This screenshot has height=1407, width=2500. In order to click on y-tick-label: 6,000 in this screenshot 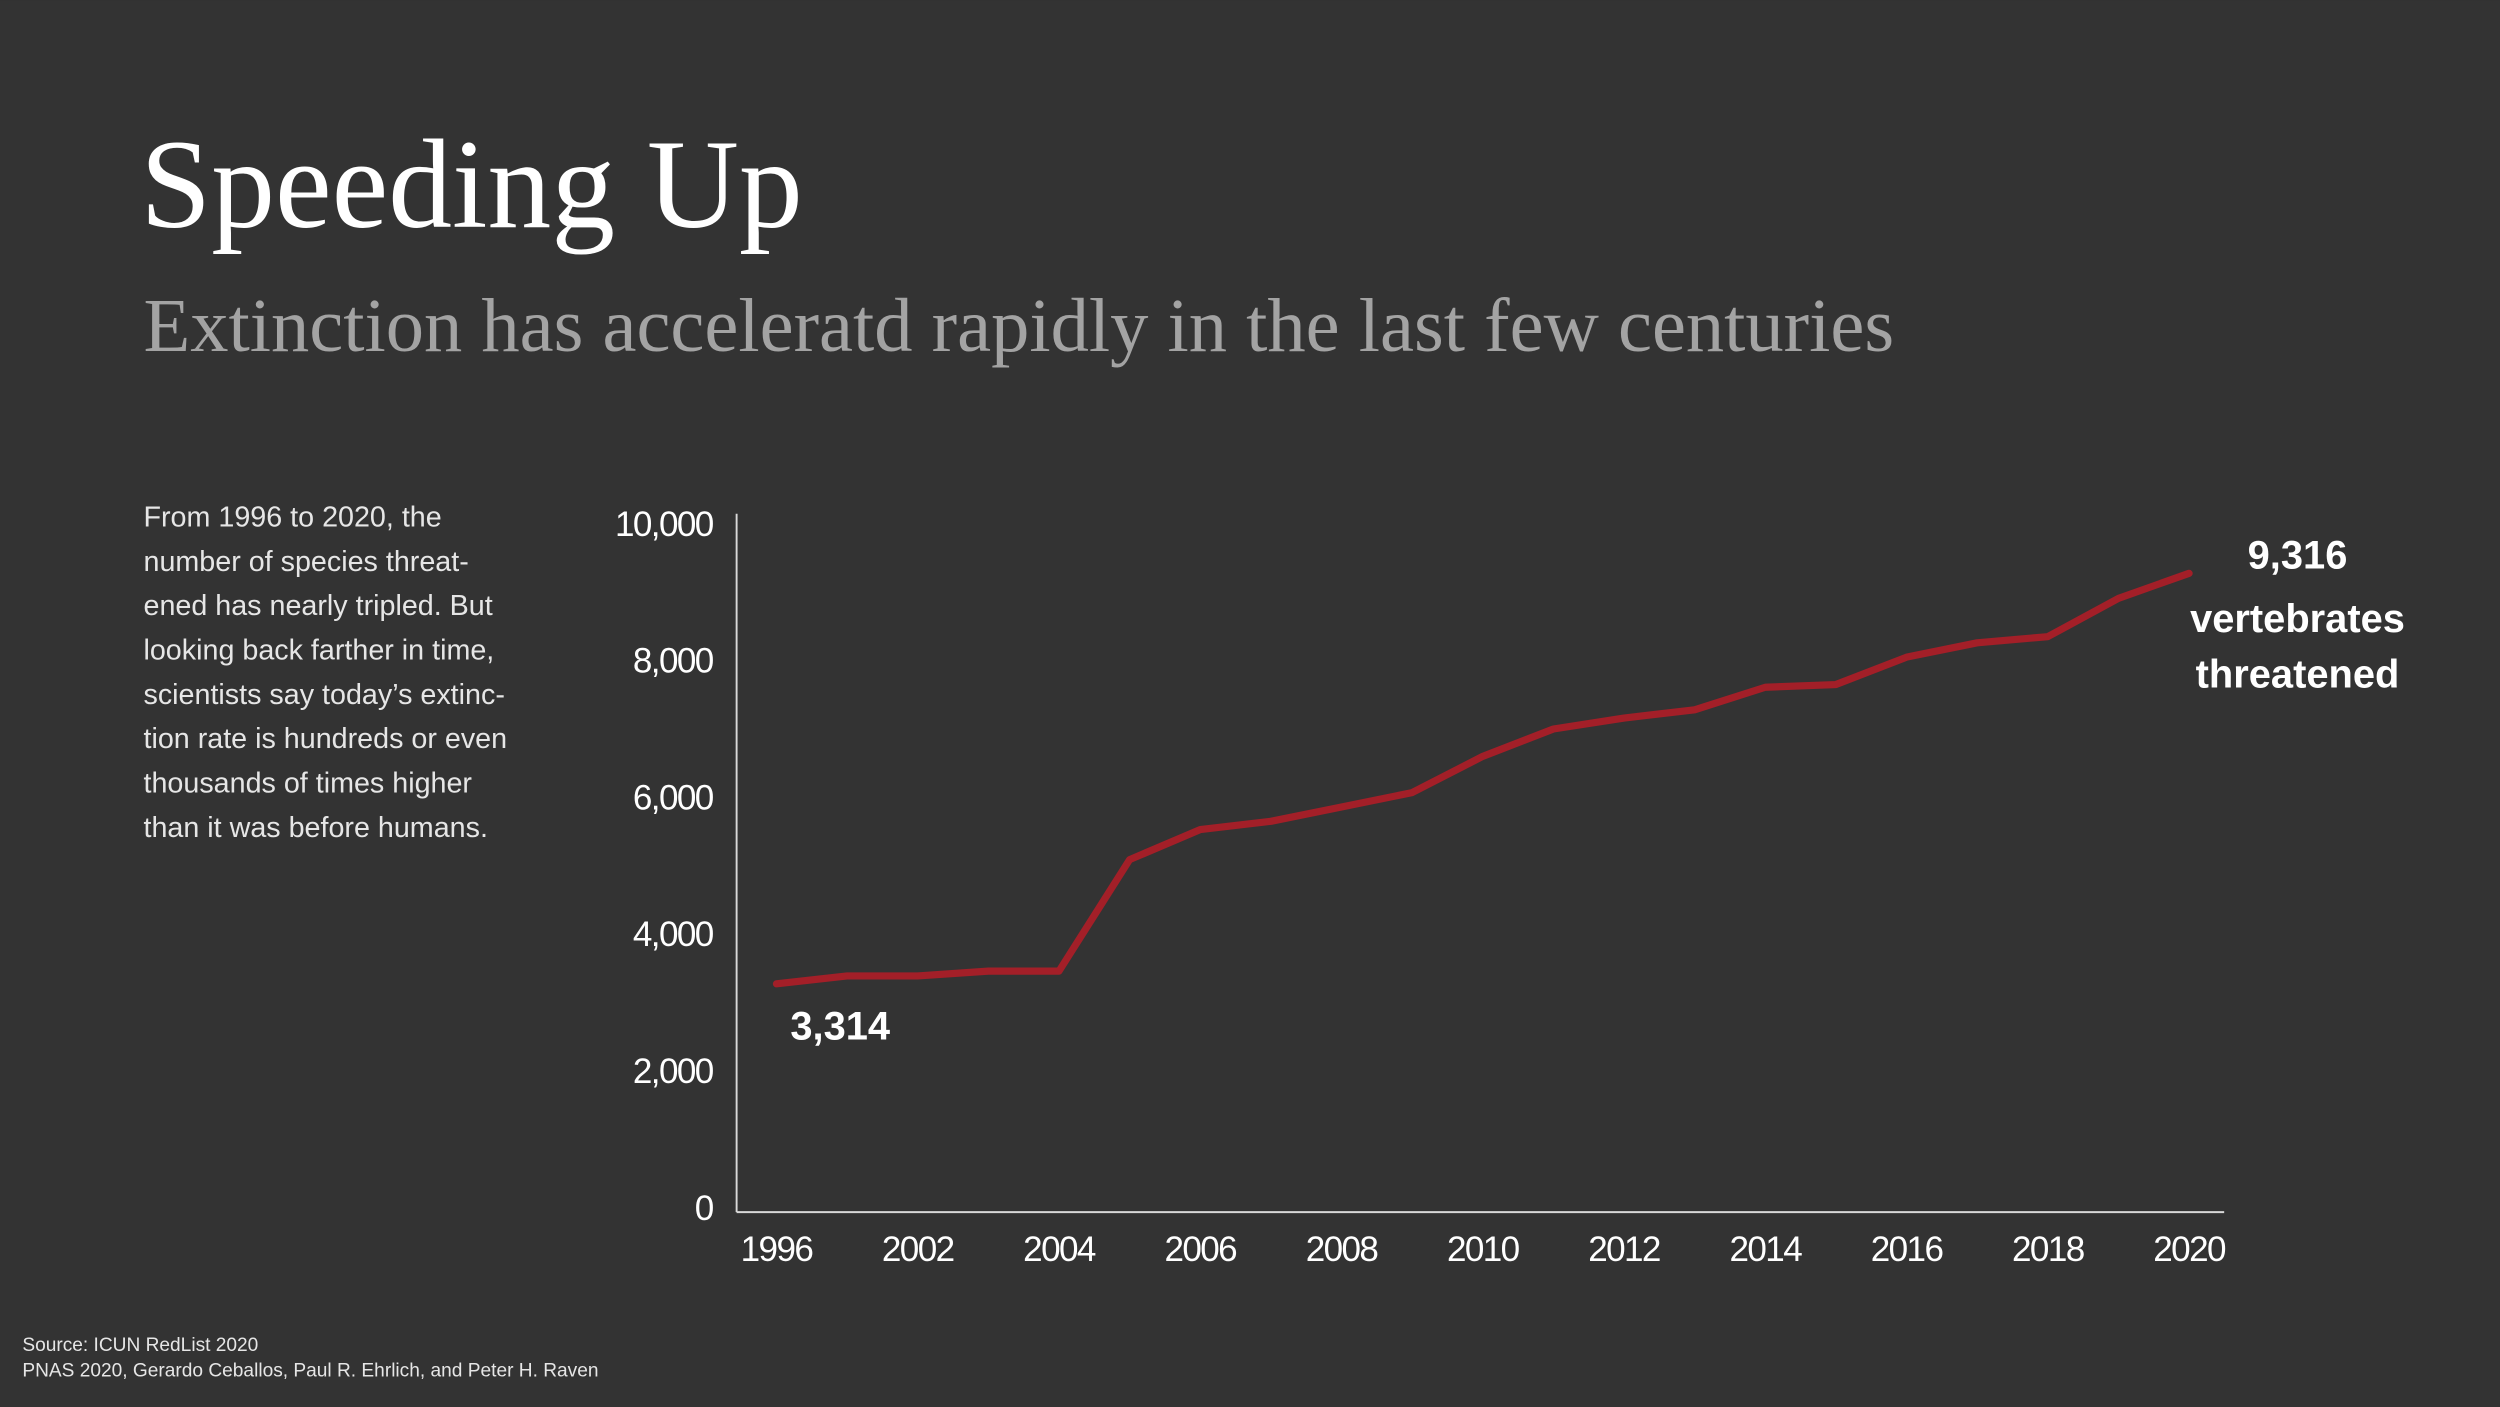, I will do `click(673, 797)`.